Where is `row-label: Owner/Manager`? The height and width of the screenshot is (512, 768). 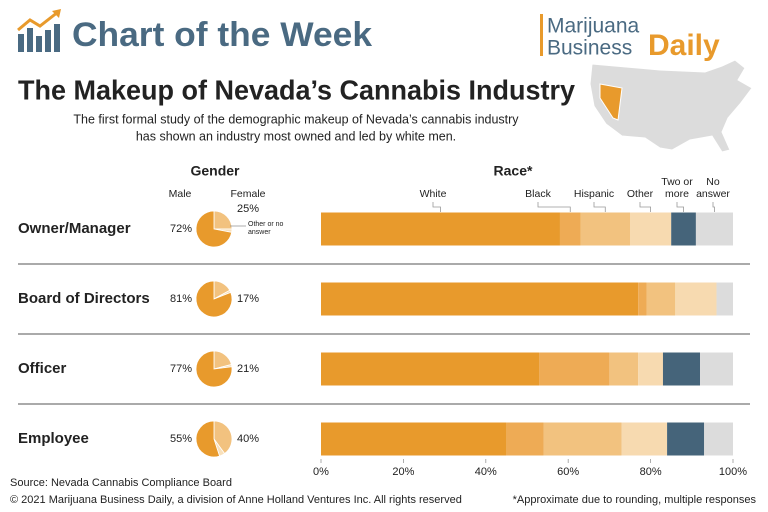
row-label: Owner/Manager is located at coordinates (74, 228).